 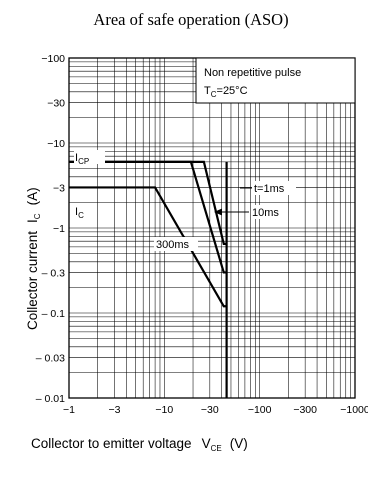 I want to click on icp-label: ICP, so click(x=82, y=159).